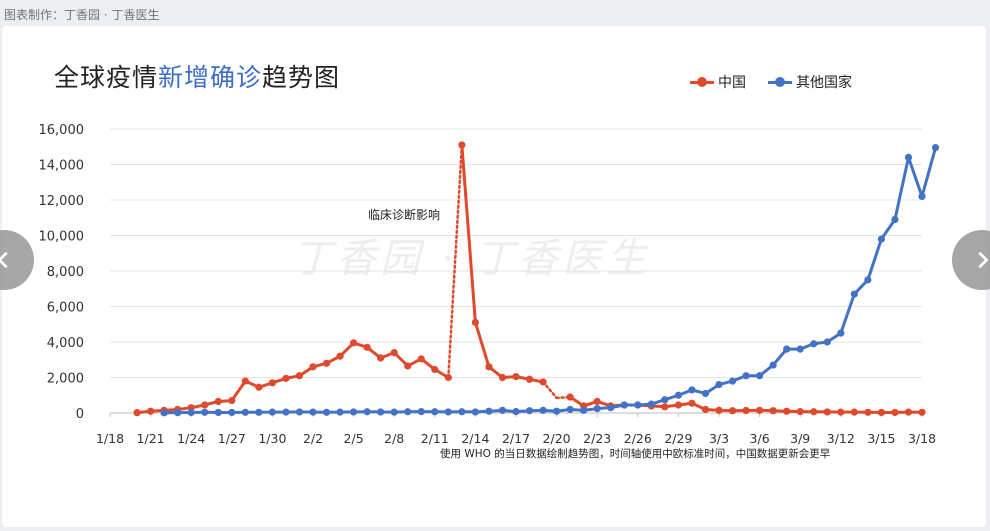 This screenshot has height=531, width=990. Describe the element at coordinates (82, 15) in the screenshot. I see `chart-credit: 图表制作：丁香园 · 丁香医生` at that location.